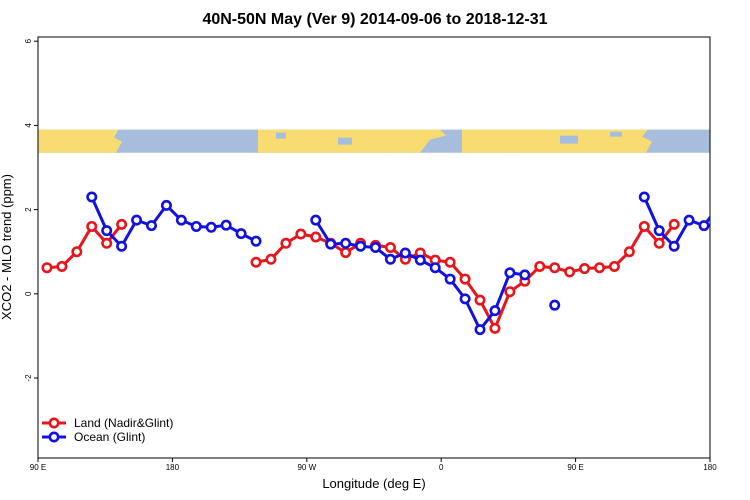 The image size is (750, 500). Describe the element at coordinates (28, 293) in the screenshot. I see `y-tick-label: 0` at that location.